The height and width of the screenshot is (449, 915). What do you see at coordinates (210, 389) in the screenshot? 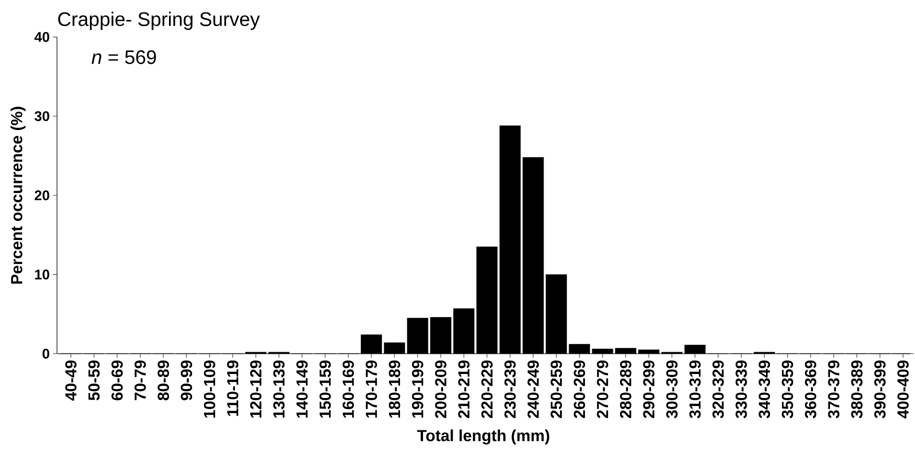
I see `x-tick-label: 100-109` at bounding box center [210, 389].